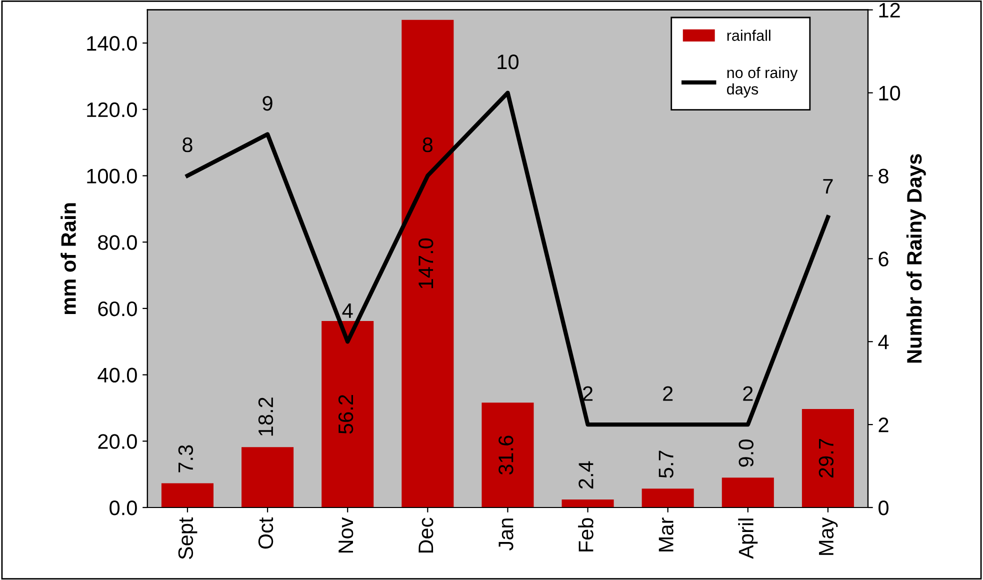 The width and height of the screenshot is (983, 580). What do you see at coordinates (117, 441) in the screenshot?
I see `y-tick-label: 20.0` at bounding box center [117, 441].